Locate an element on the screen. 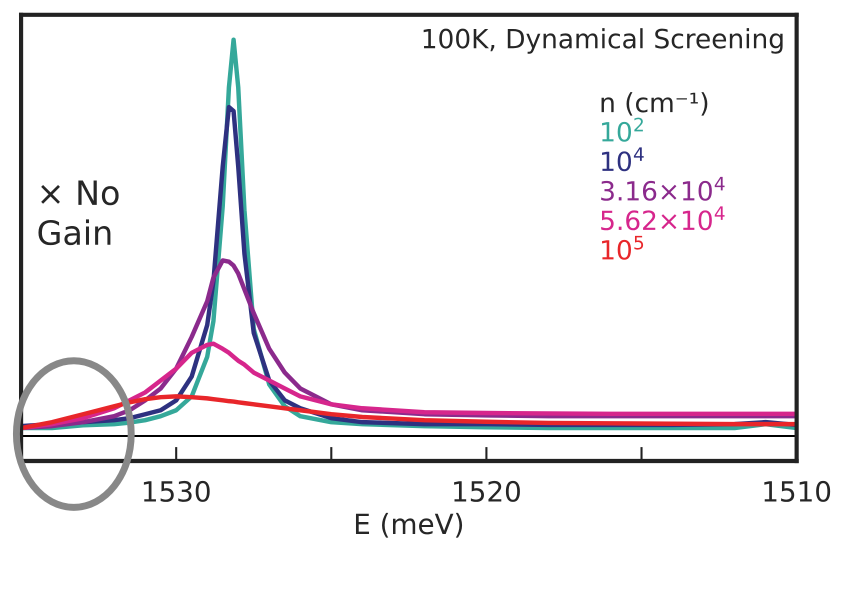 This screenshot has height=591, width=843. x-tick-label: 1510 is located at coordinates (797, 491).